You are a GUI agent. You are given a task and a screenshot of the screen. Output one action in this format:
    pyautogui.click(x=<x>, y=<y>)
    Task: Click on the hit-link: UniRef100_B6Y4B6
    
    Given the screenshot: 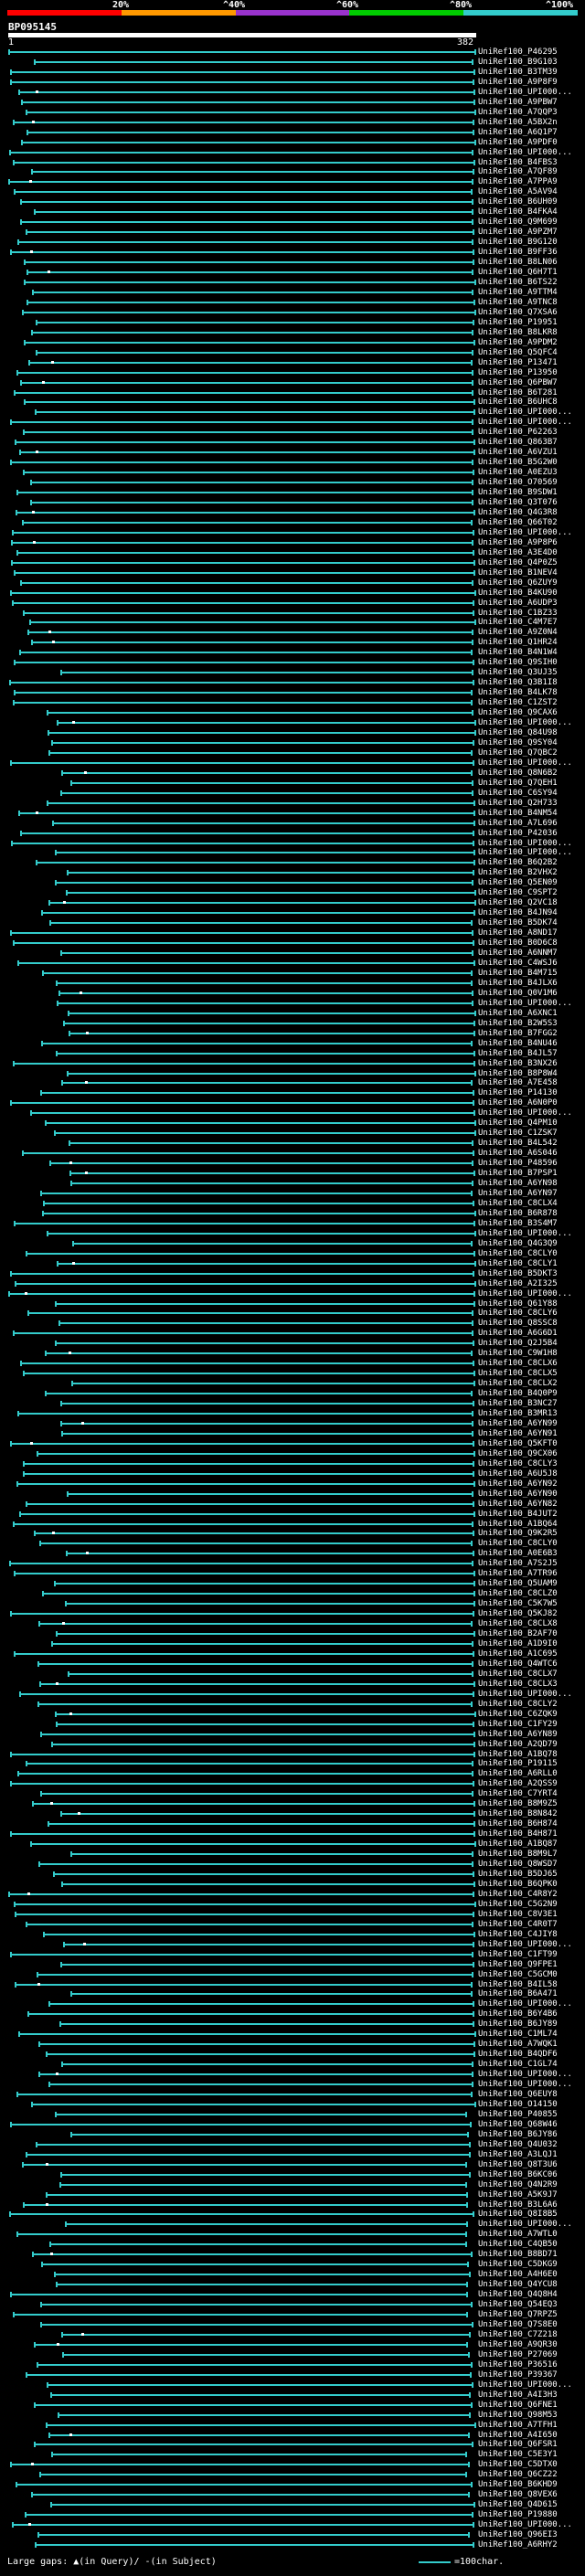 What is the action you would take?
    pyautogui.click(x=518, y=2014)
    